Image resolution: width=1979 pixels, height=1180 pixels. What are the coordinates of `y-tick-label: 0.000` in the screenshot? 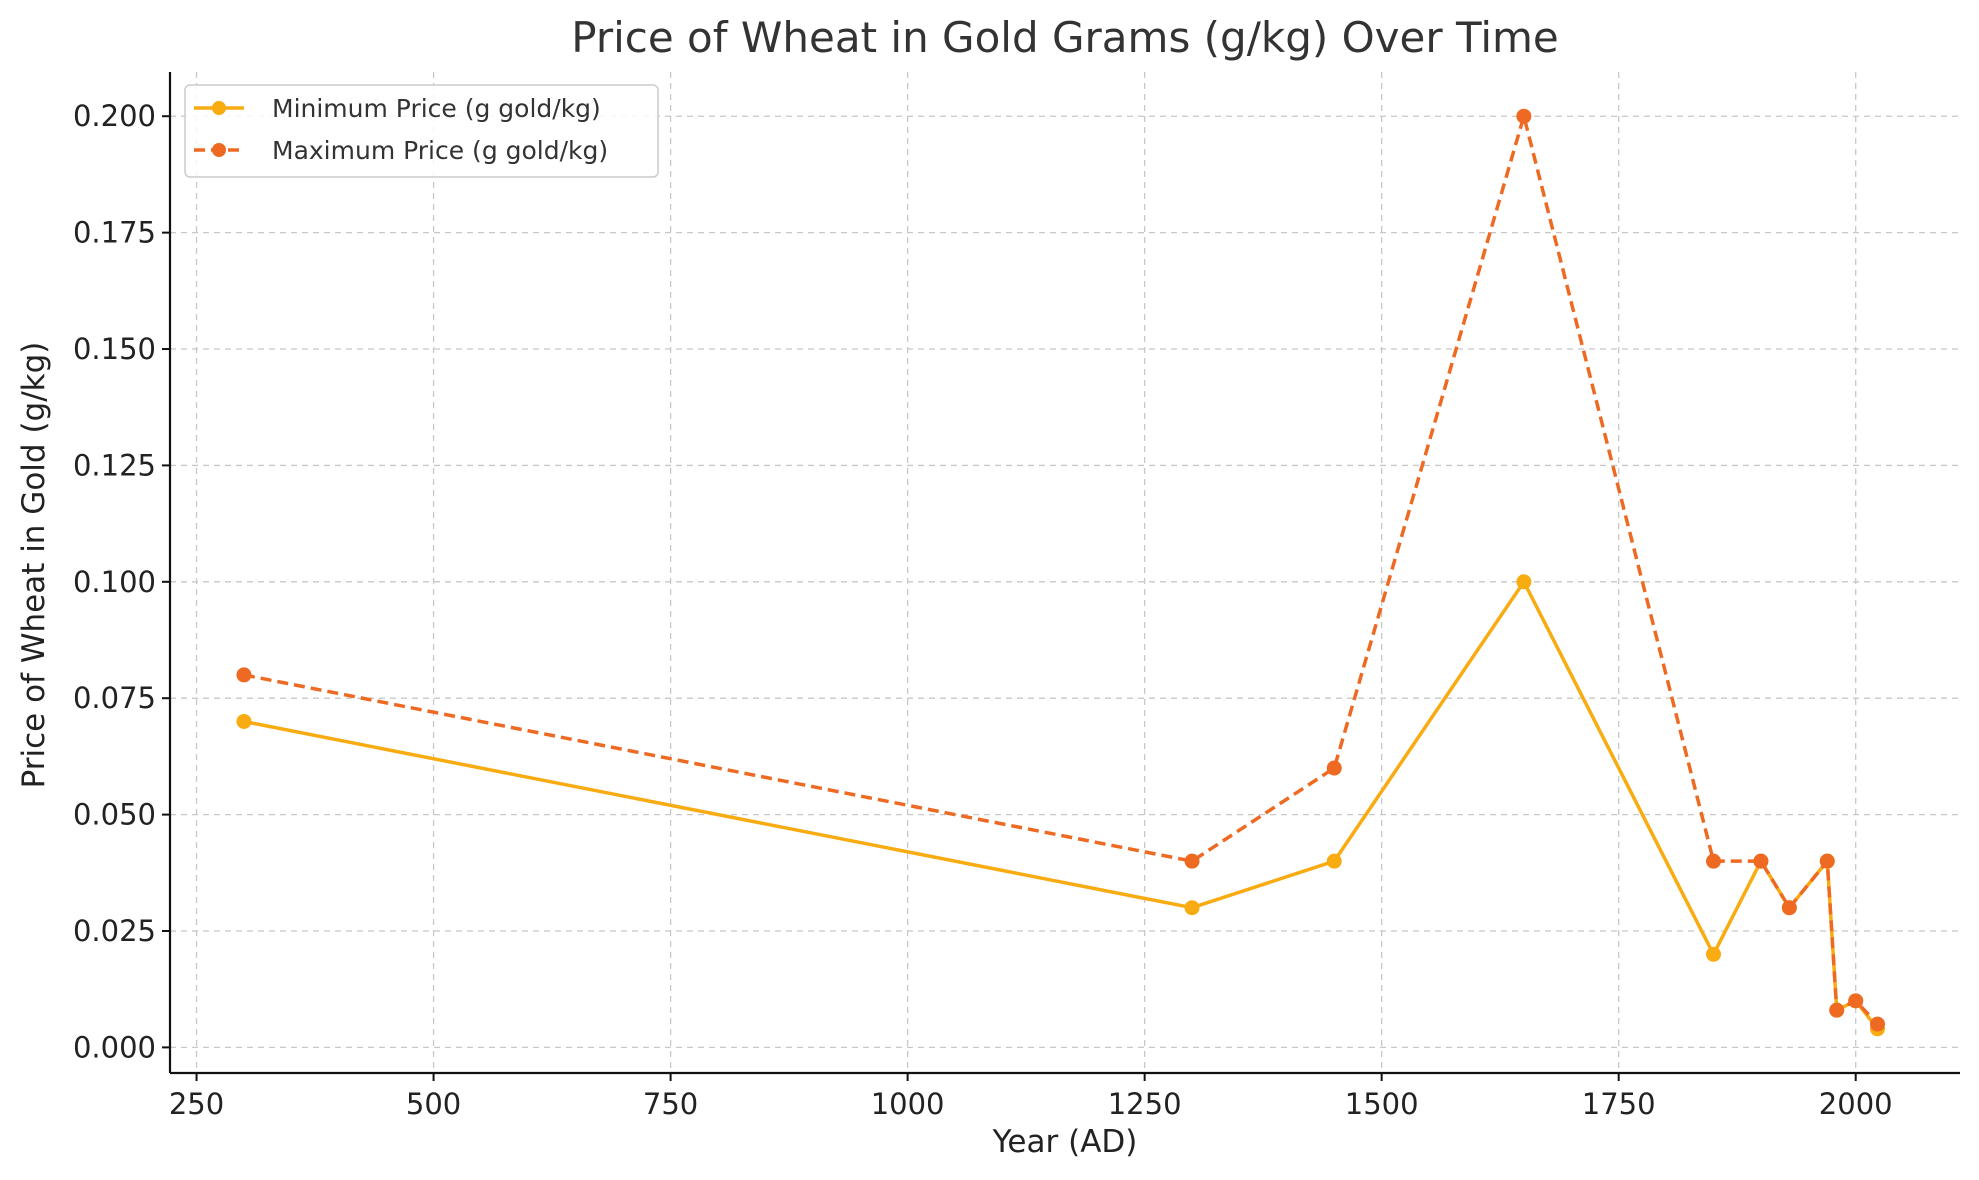 It's located at (114, 1047).